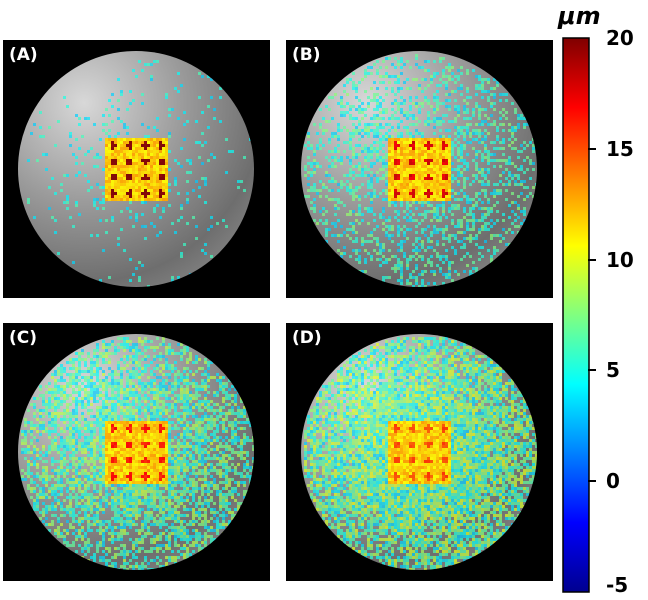  I want to click on panel-b-label: (B), so click(306, 55).